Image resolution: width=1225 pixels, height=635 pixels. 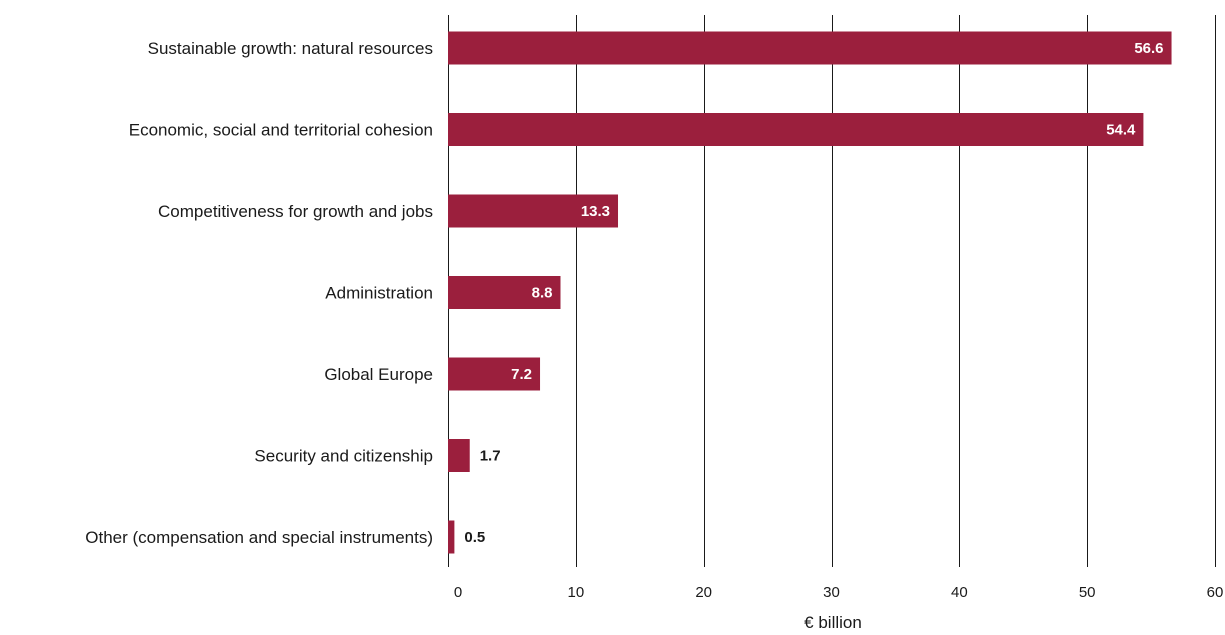 What do you see at coordinates (378, 374) in the screenshot?
I see `category-label: Global Europe` at bounding box center [378, 374].